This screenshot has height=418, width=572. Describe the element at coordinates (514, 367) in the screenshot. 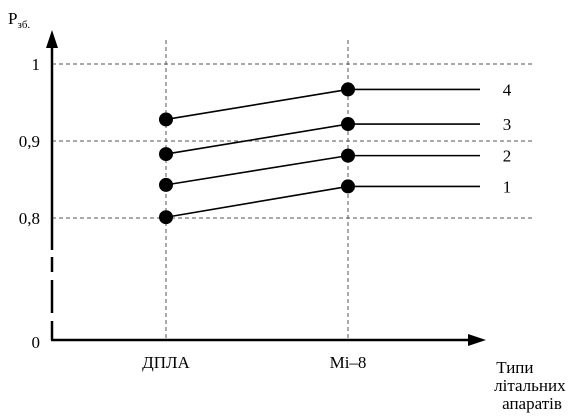

I see `x-axis-title-line-1: Типи` at that location.